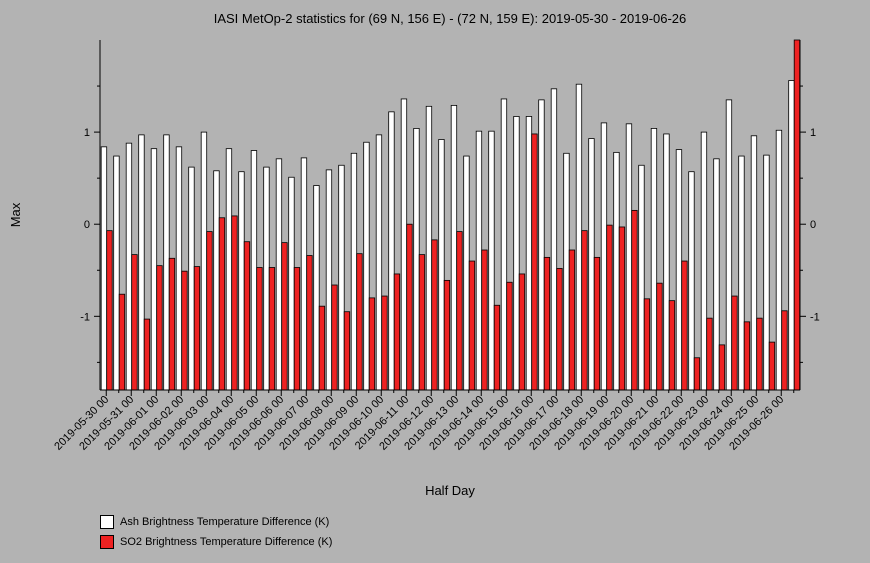 This screenshot has width=870, height=563. I want to click on y-axis-label: Max, so click(15, 214).